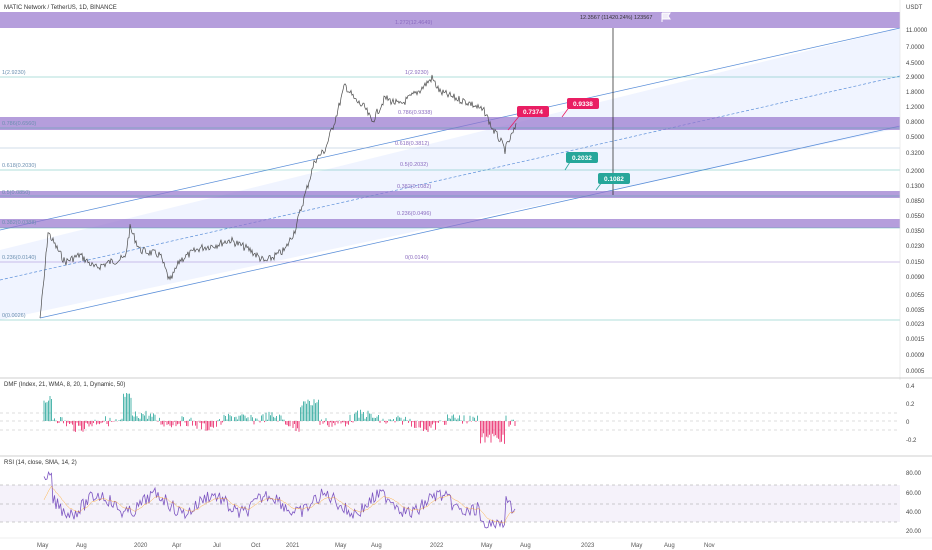 The width and height of the screenshot is (932, 550). Describe the element at coordinates (19, 124) in the screenshot. I see `fib-left-label: 0.786(0.6560)` at that location.